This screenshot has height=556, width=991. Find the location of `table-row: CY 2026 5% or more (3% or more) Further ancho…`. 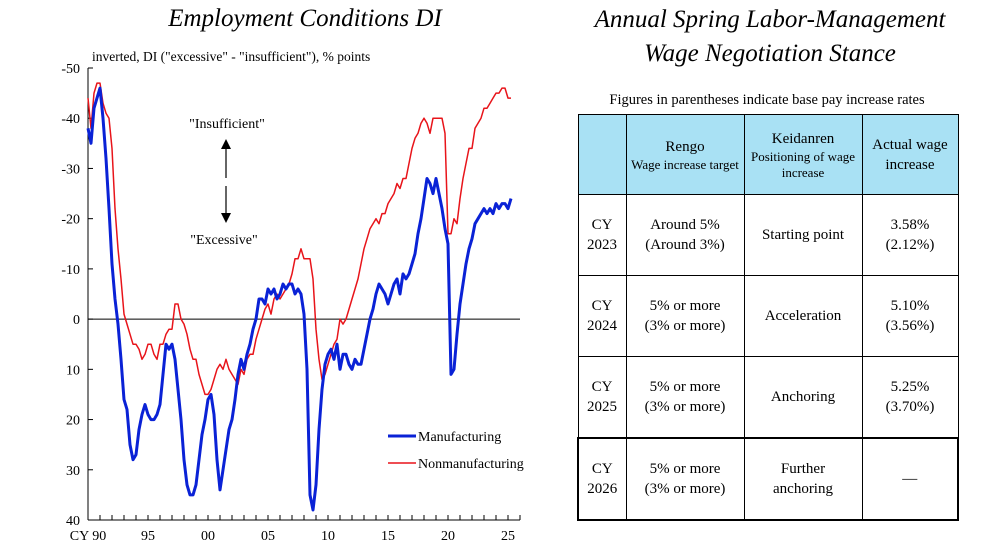

table-row: CY 2026 5% or more (3% or more) Further ancho… is located at coordinates (768, 479).